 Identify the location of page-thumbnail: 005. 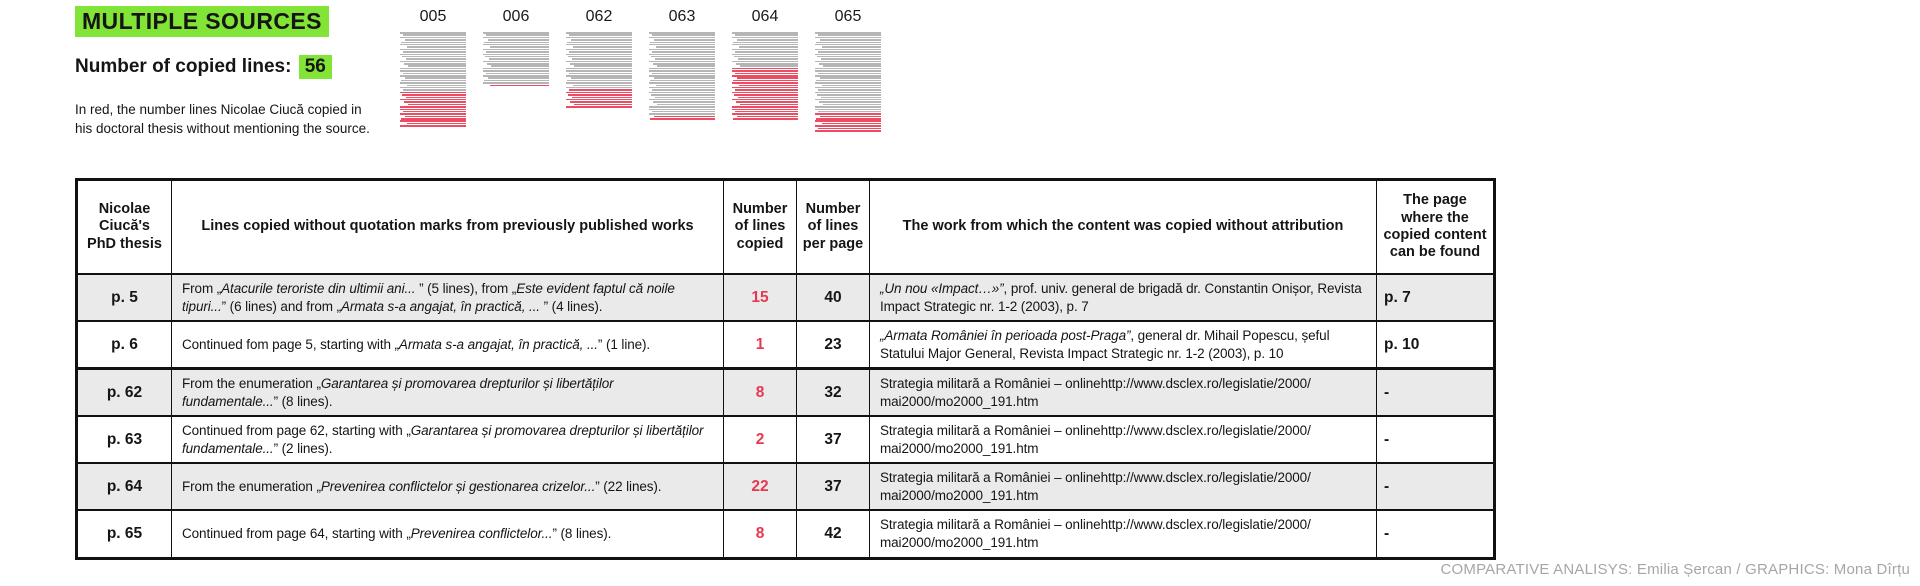
(433, 68).